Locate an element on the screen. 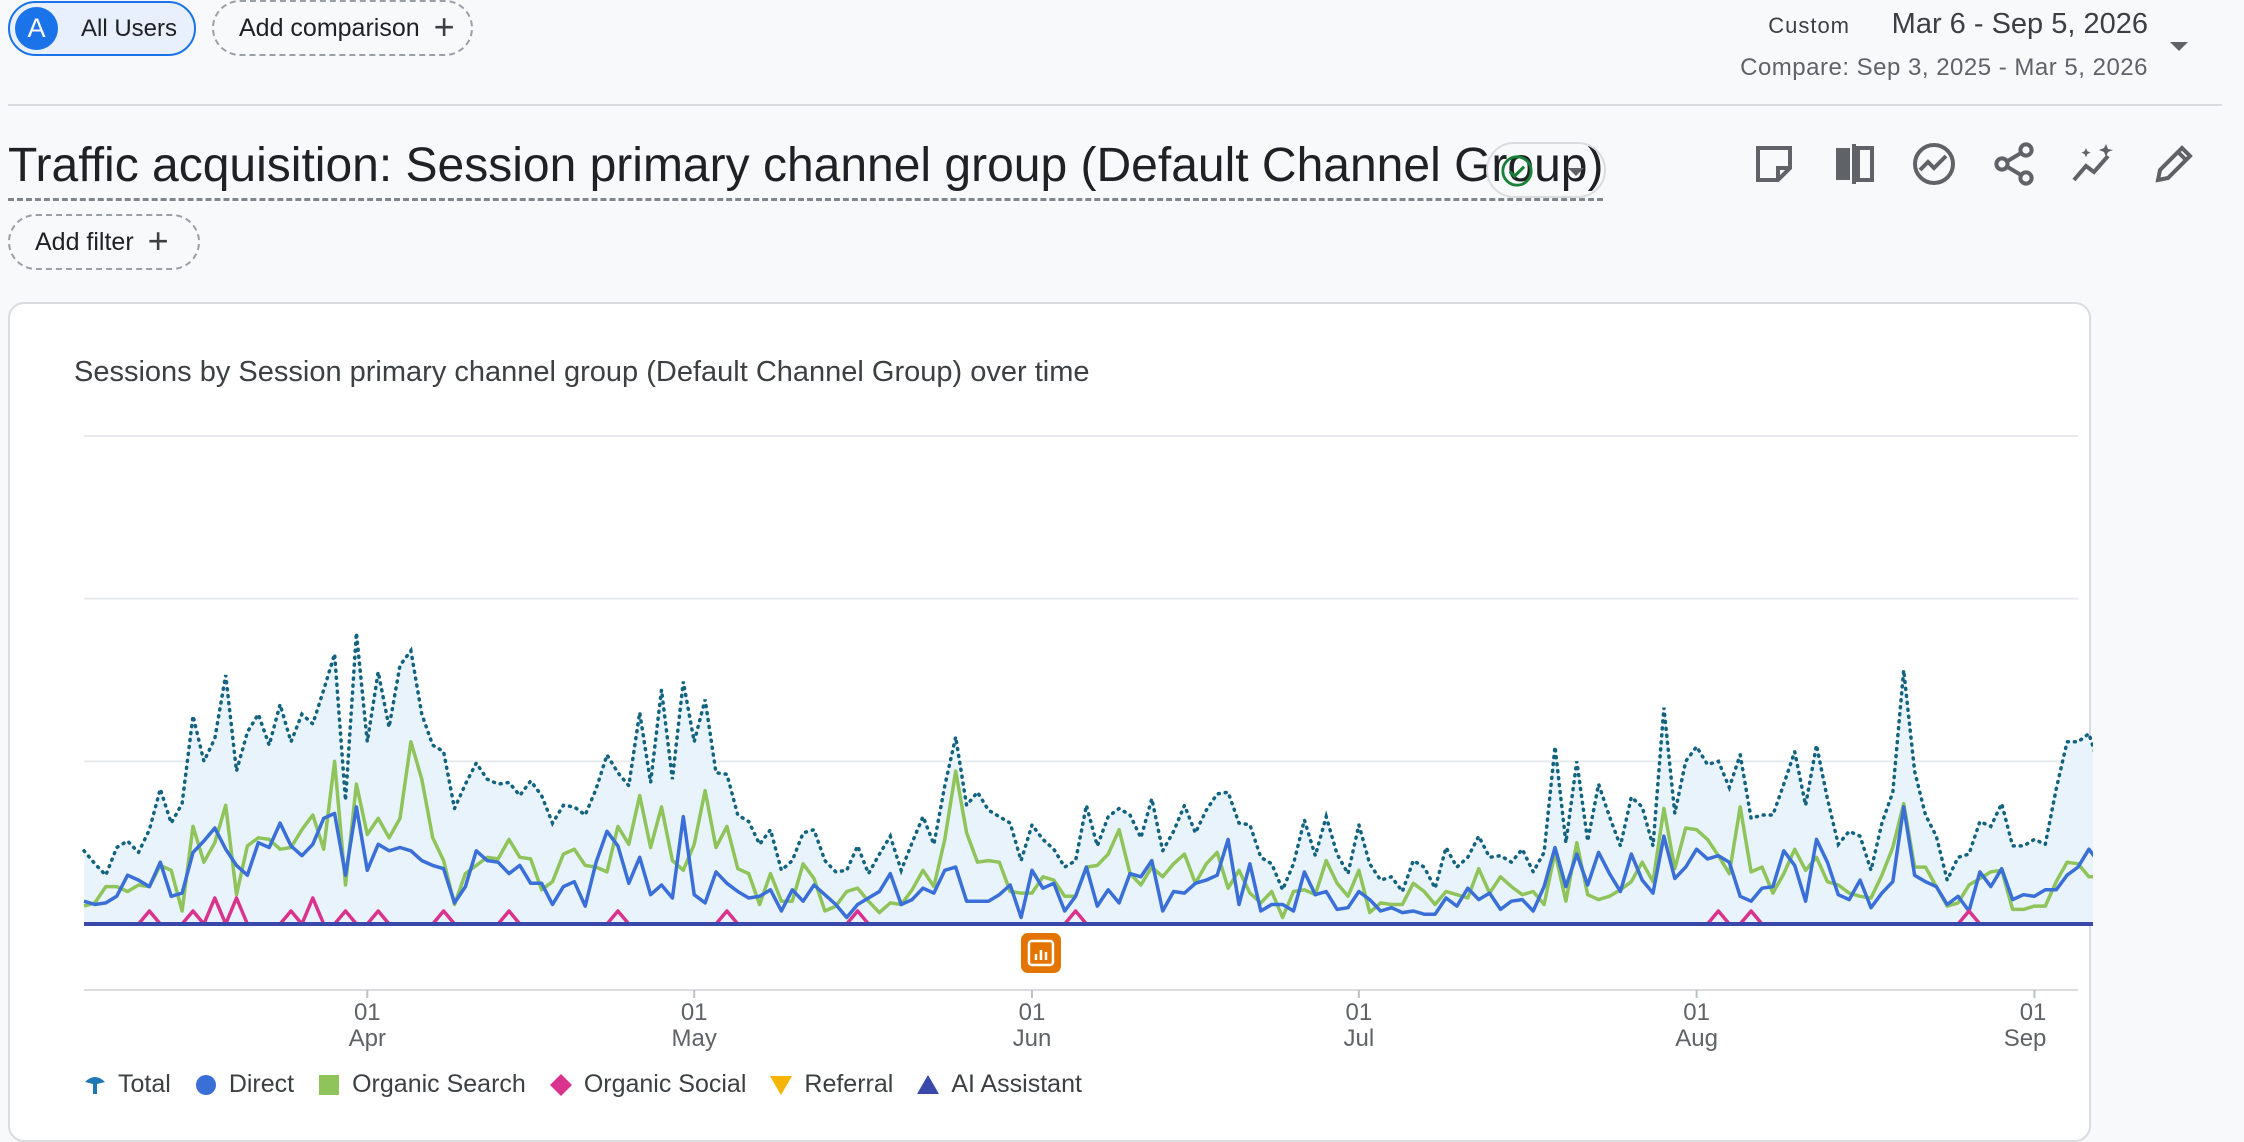 The image size is (2244, 1142). add-filter-button: Add filter + is located at coordinates (104, 242).